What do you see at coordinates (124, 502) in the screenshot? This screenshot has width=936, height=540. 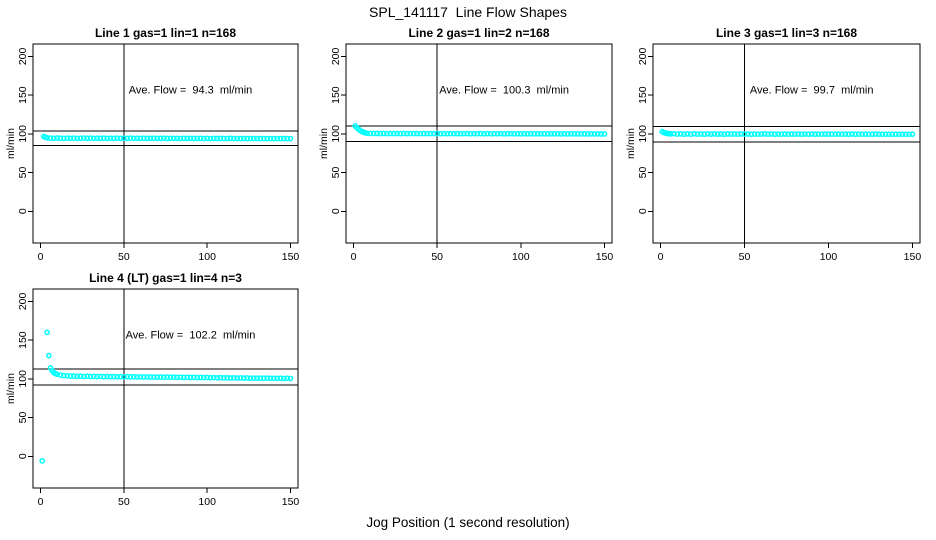 I see `x-axis-tick-label: 50` at bounding box center [124, 502].